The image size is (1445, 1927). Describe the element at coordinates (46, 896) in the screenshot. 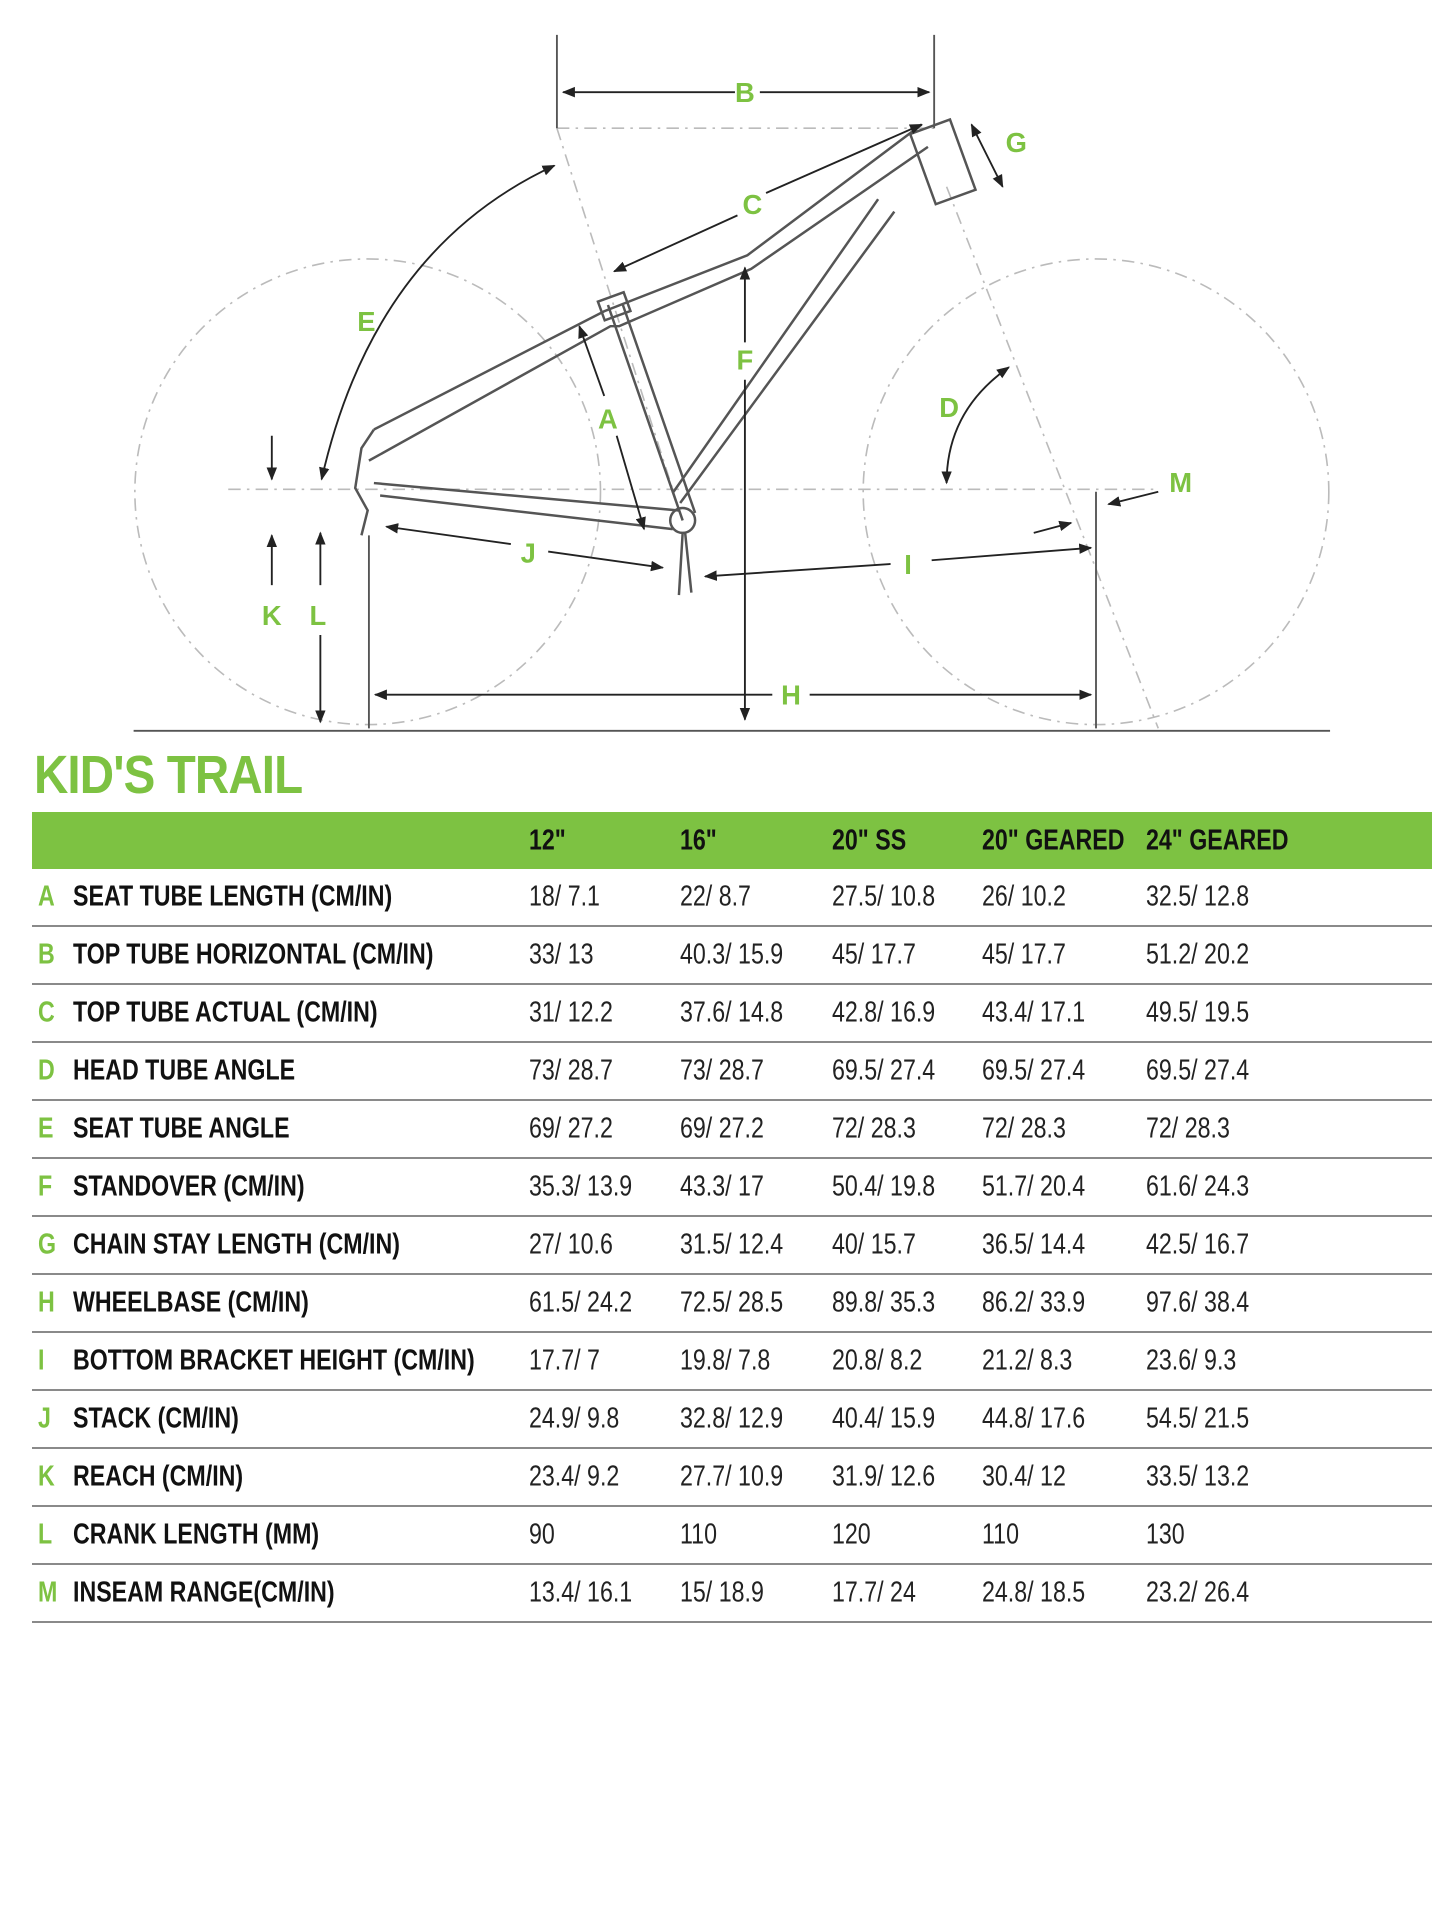

I see `row-letter: A` at that location.